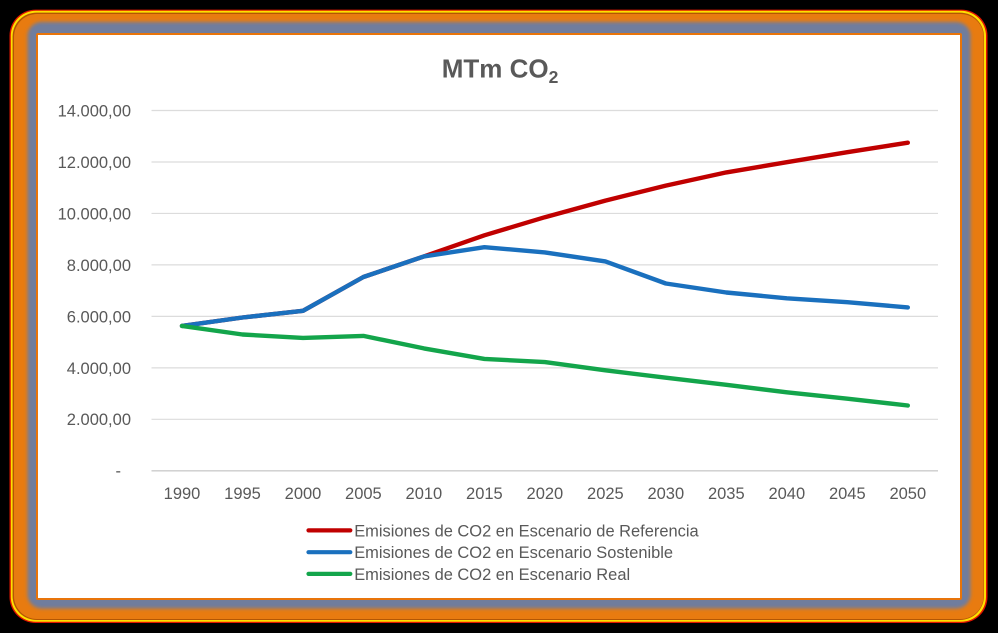  What do you see at coordinates (99, 369) in the screenshot?
I see `svg-text: 4.000,00` at bounding box center [99, 369].